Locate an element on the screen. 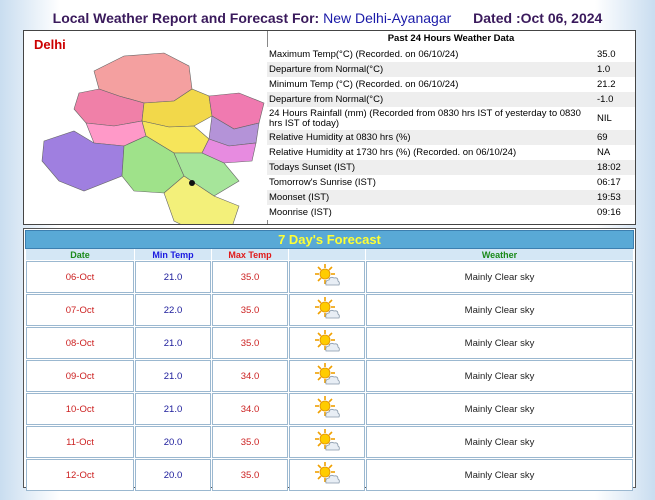 Image resolution: width=655 pixels, height=500 pixels. forecast-row: 06-Oct 21.0 35.0 Mainly Clear sky is located at coordinates (329, 277).